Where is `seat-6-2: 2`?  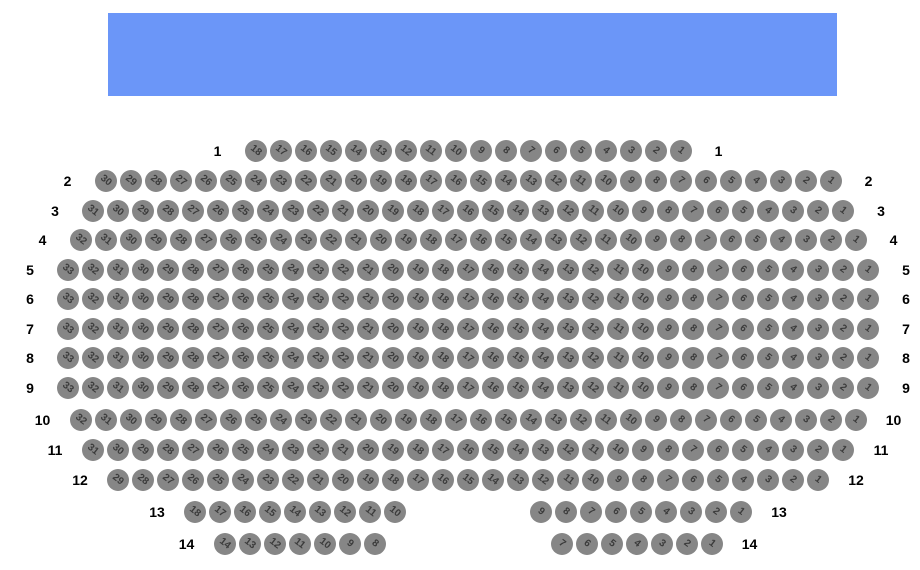 seat-6-2: 2 is located at coordinates (843, 299).